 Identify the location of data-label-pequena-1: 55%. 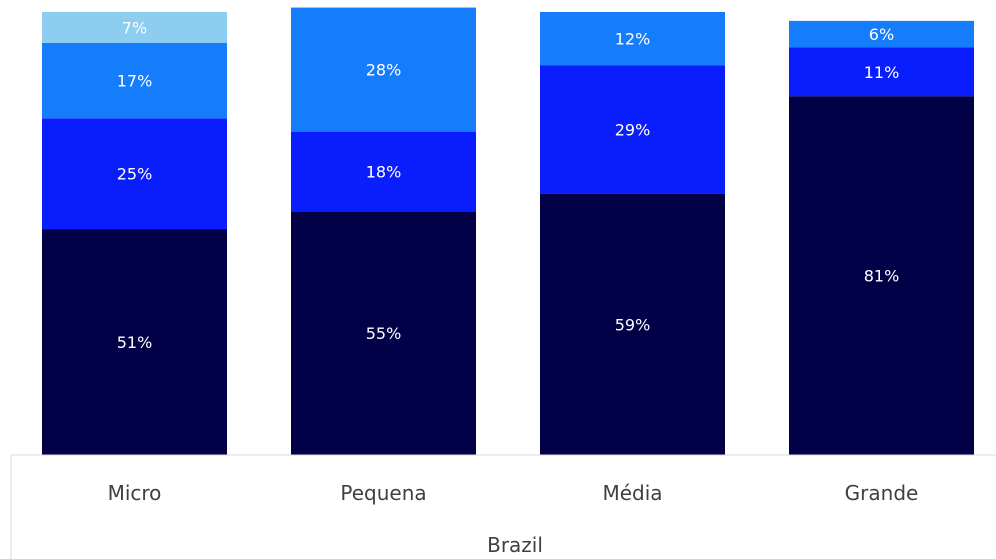
(384, 333).